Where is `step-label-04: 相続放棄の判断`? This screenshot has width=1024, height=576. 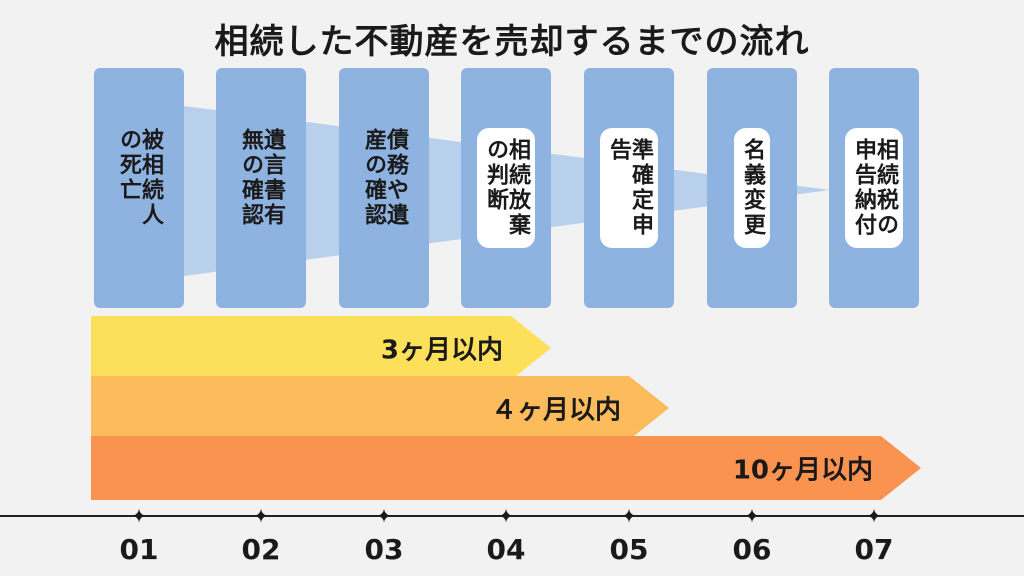 step-label-04: 相続放棄の判断 is located at coordinates (506, 188).